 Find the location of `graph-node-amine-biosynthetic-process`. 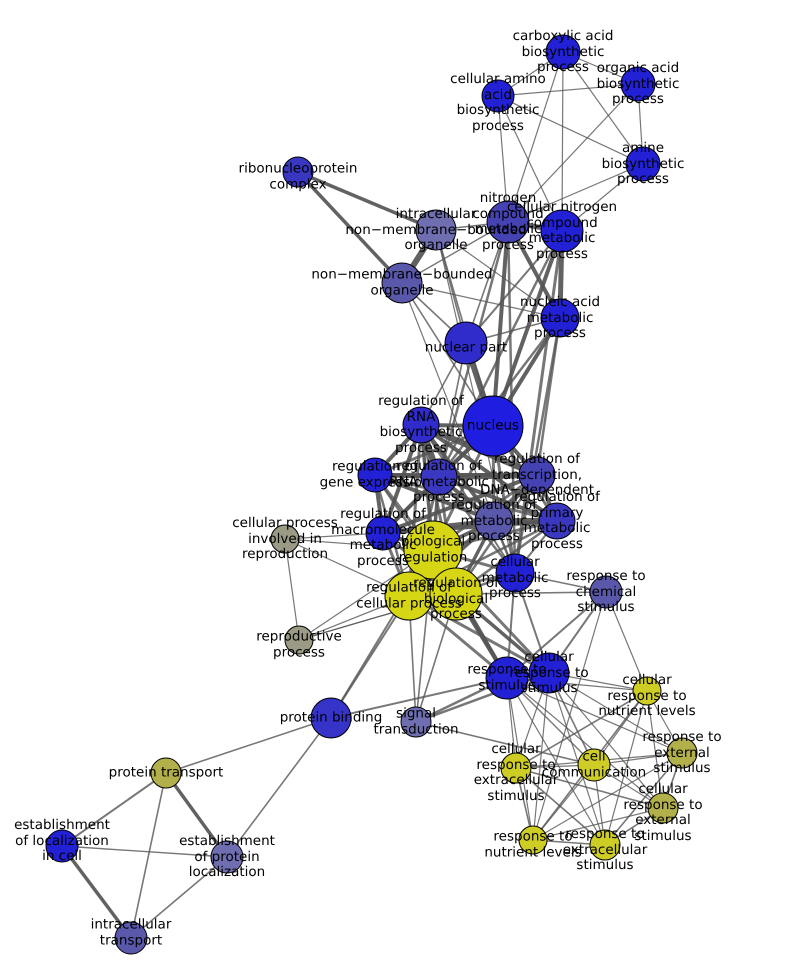

graph-node-amine-biosynthetic-process is located at coordinates (643, 164).